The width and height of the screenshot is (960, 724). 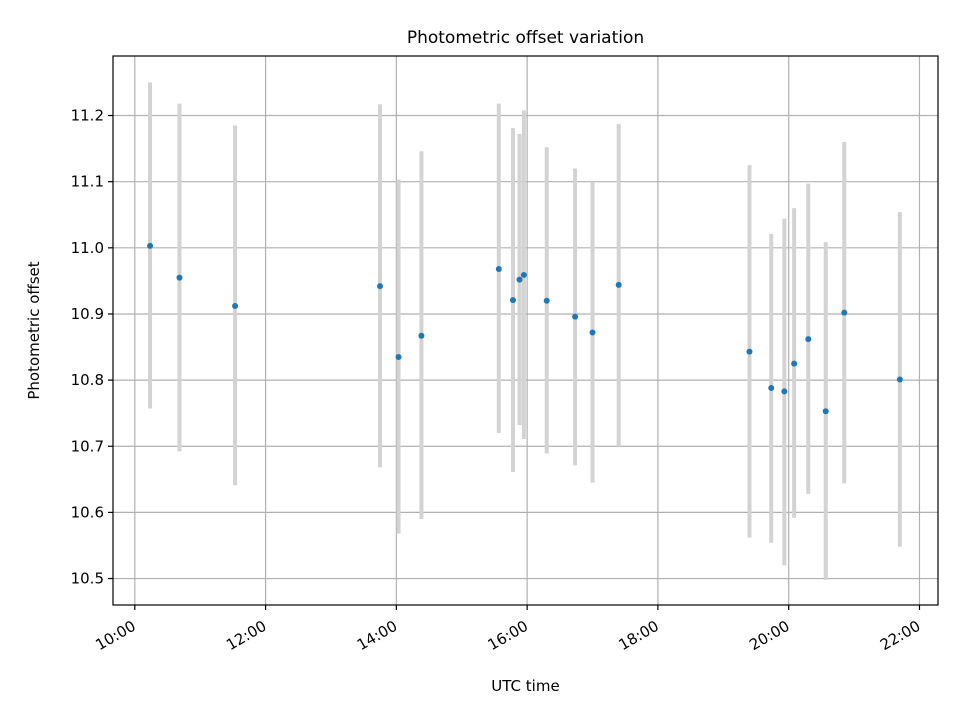 What do you see at coordinates (87, 512) in the screenshot?
I see `y-tick-label: 10.6` at bounding box center [87, 512].